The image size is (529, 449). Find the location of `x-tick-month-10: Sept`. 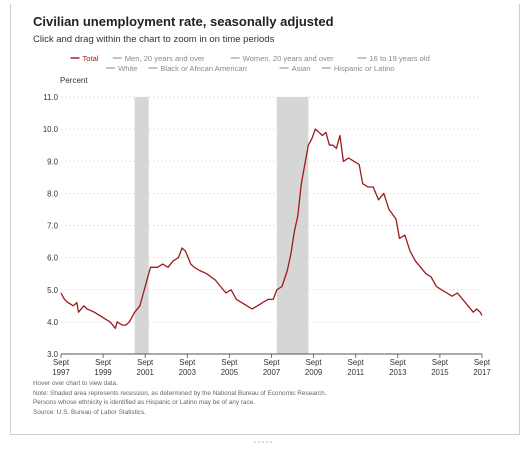

x-tick-month-10: Sept is located at coordinates (482, 362).